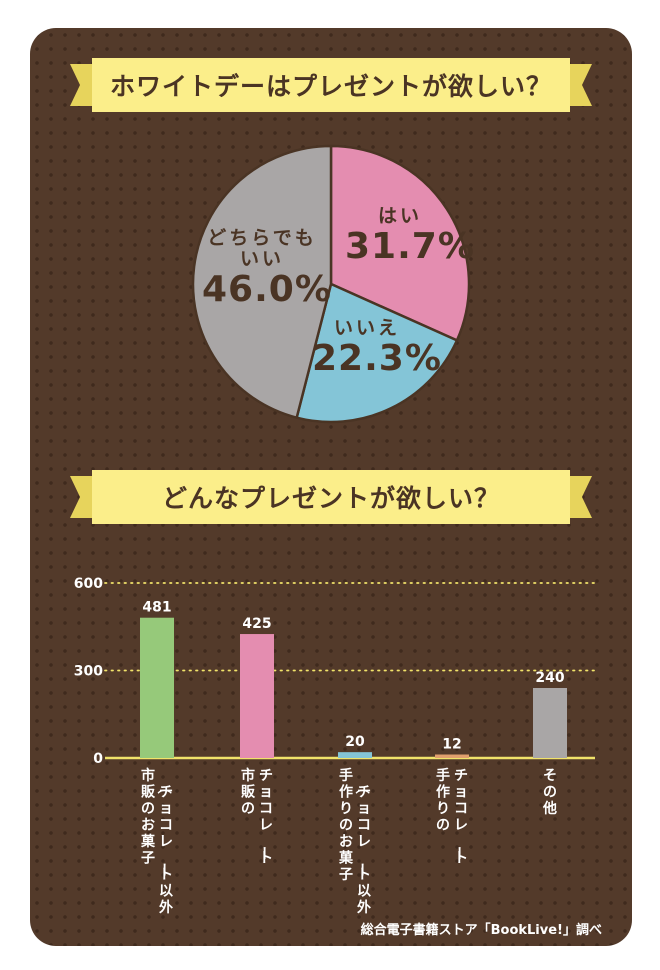 This screenshot has width=660, height=970. I want to click on pie-label-either-name-2: いい, so click(261, 258).